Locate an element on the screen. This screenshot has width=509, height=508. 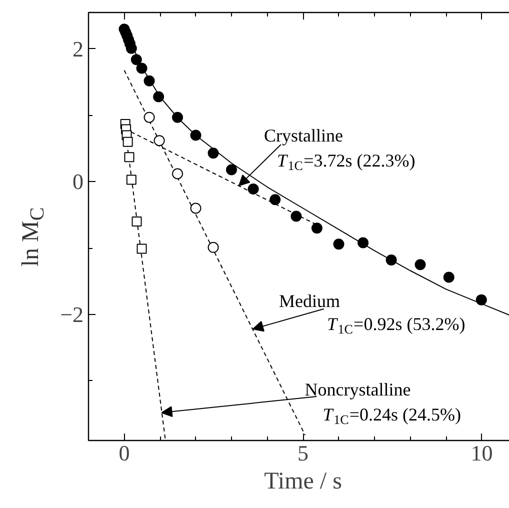
y-tick-label: −2 is located at coordinates (72, 314).